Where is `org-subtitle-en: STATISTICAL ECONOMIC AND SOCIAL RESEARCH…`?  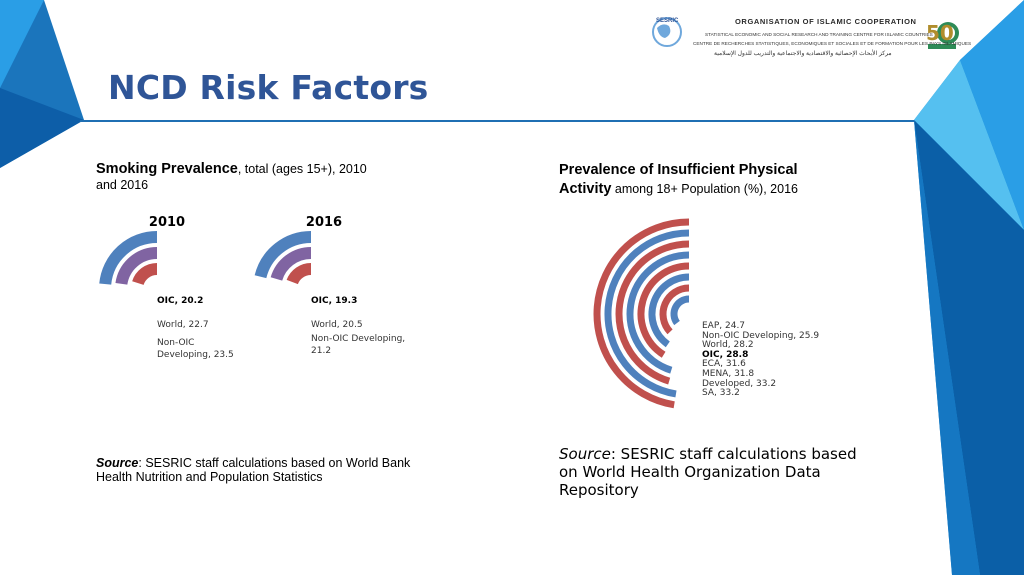
org-subtitle-en: STATISTICAL ECONOMIC AND SOCIAL RESEARCH… is located at coordinates (819, 34).